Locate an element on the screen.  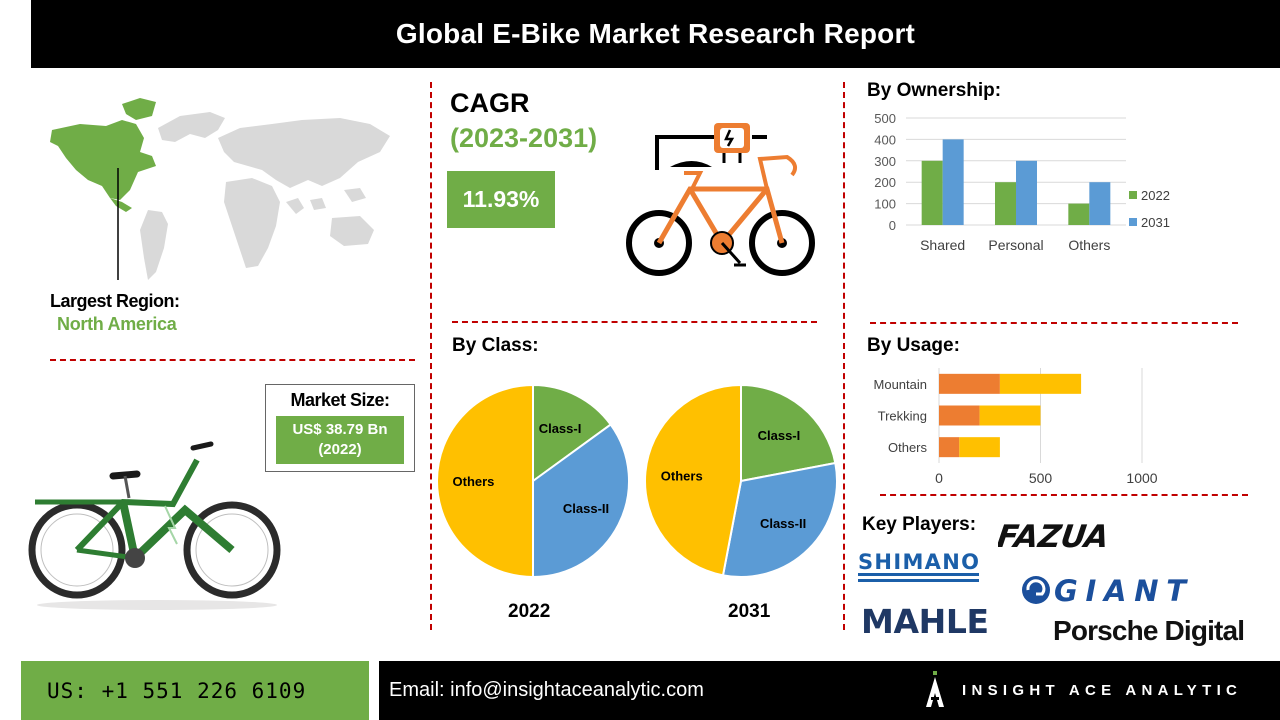
giant-logo: GIANT is located at coordinates (1105, 591).